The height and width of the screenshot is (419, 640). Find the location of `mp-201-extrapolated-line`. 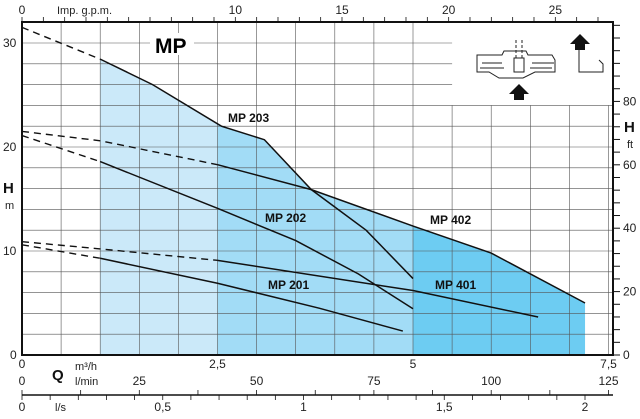

mp-201-extrapolated-line is located at coordinates (61, 251).